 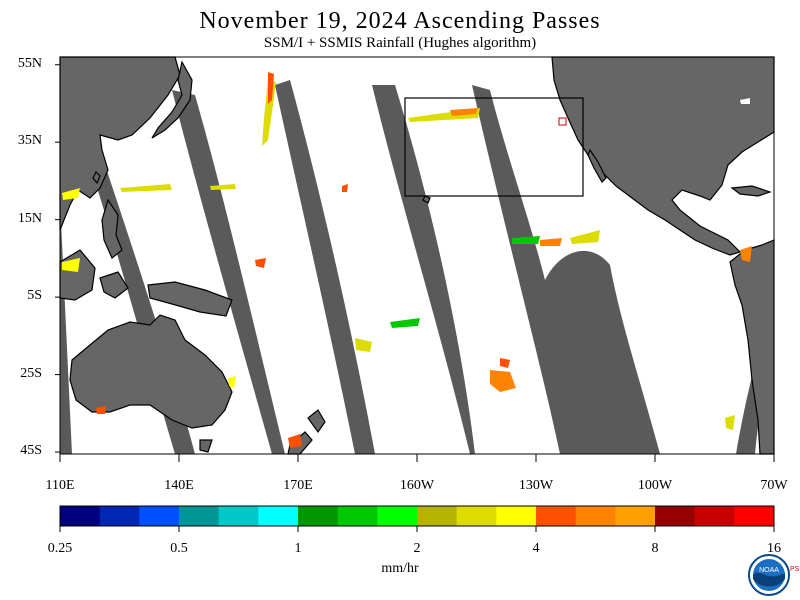 I want to click on latitude-label: 45S, so click(x=31, y=451).